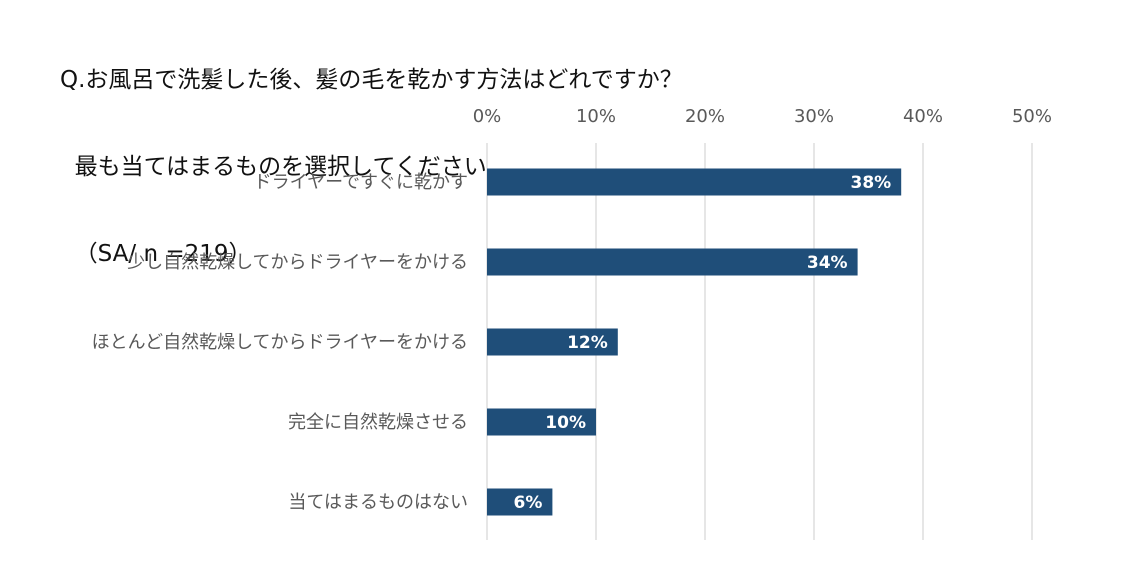 The width and height of the screenshot is (1134, 572). I want to click on category-label: ドライヤーですぐに乾かす, so click(361, 182).